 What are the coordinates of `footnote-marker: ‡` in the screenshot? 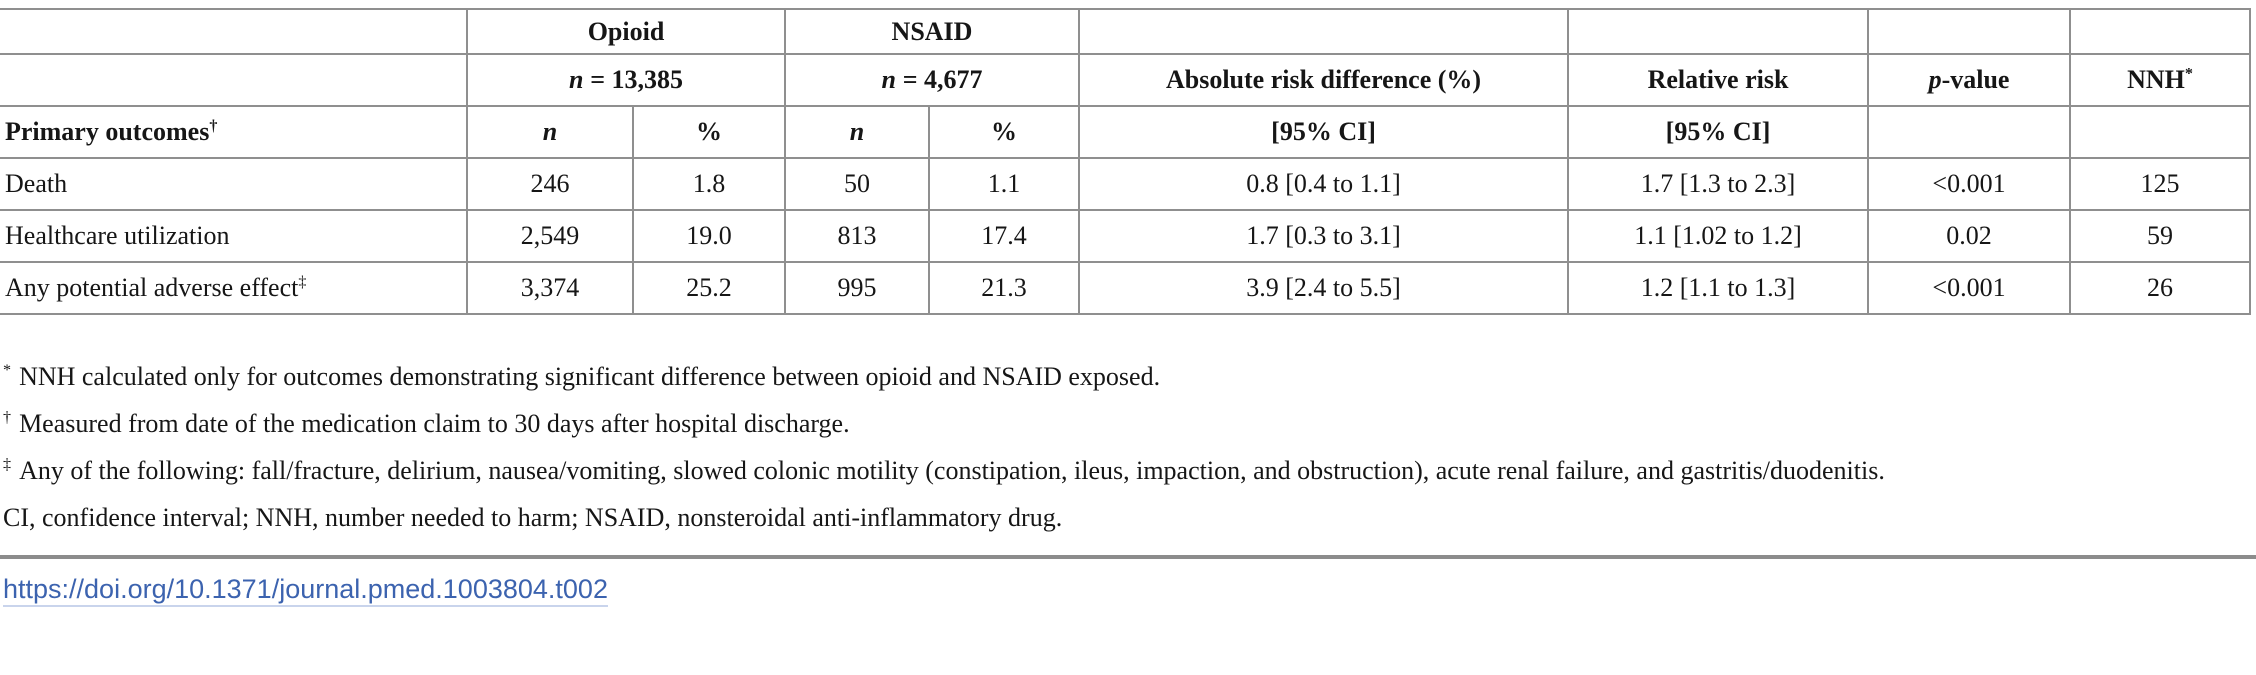 It's located at (7, 465).